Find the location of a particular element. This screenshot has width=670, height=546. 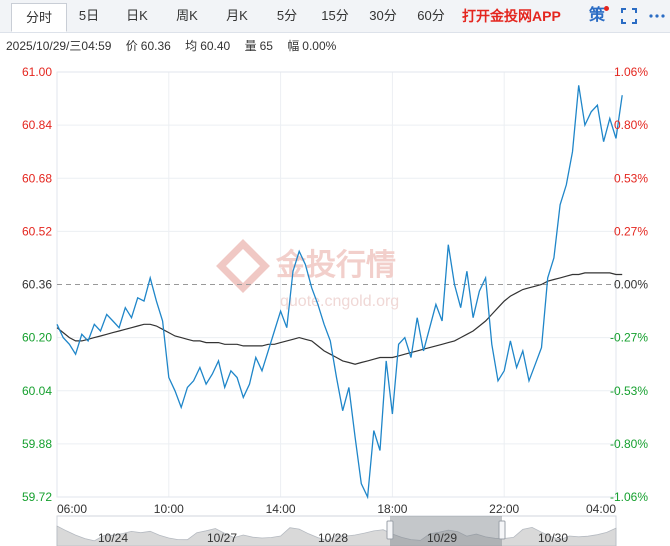

tab-5day: 5日 is located at coordinates (89, 15).